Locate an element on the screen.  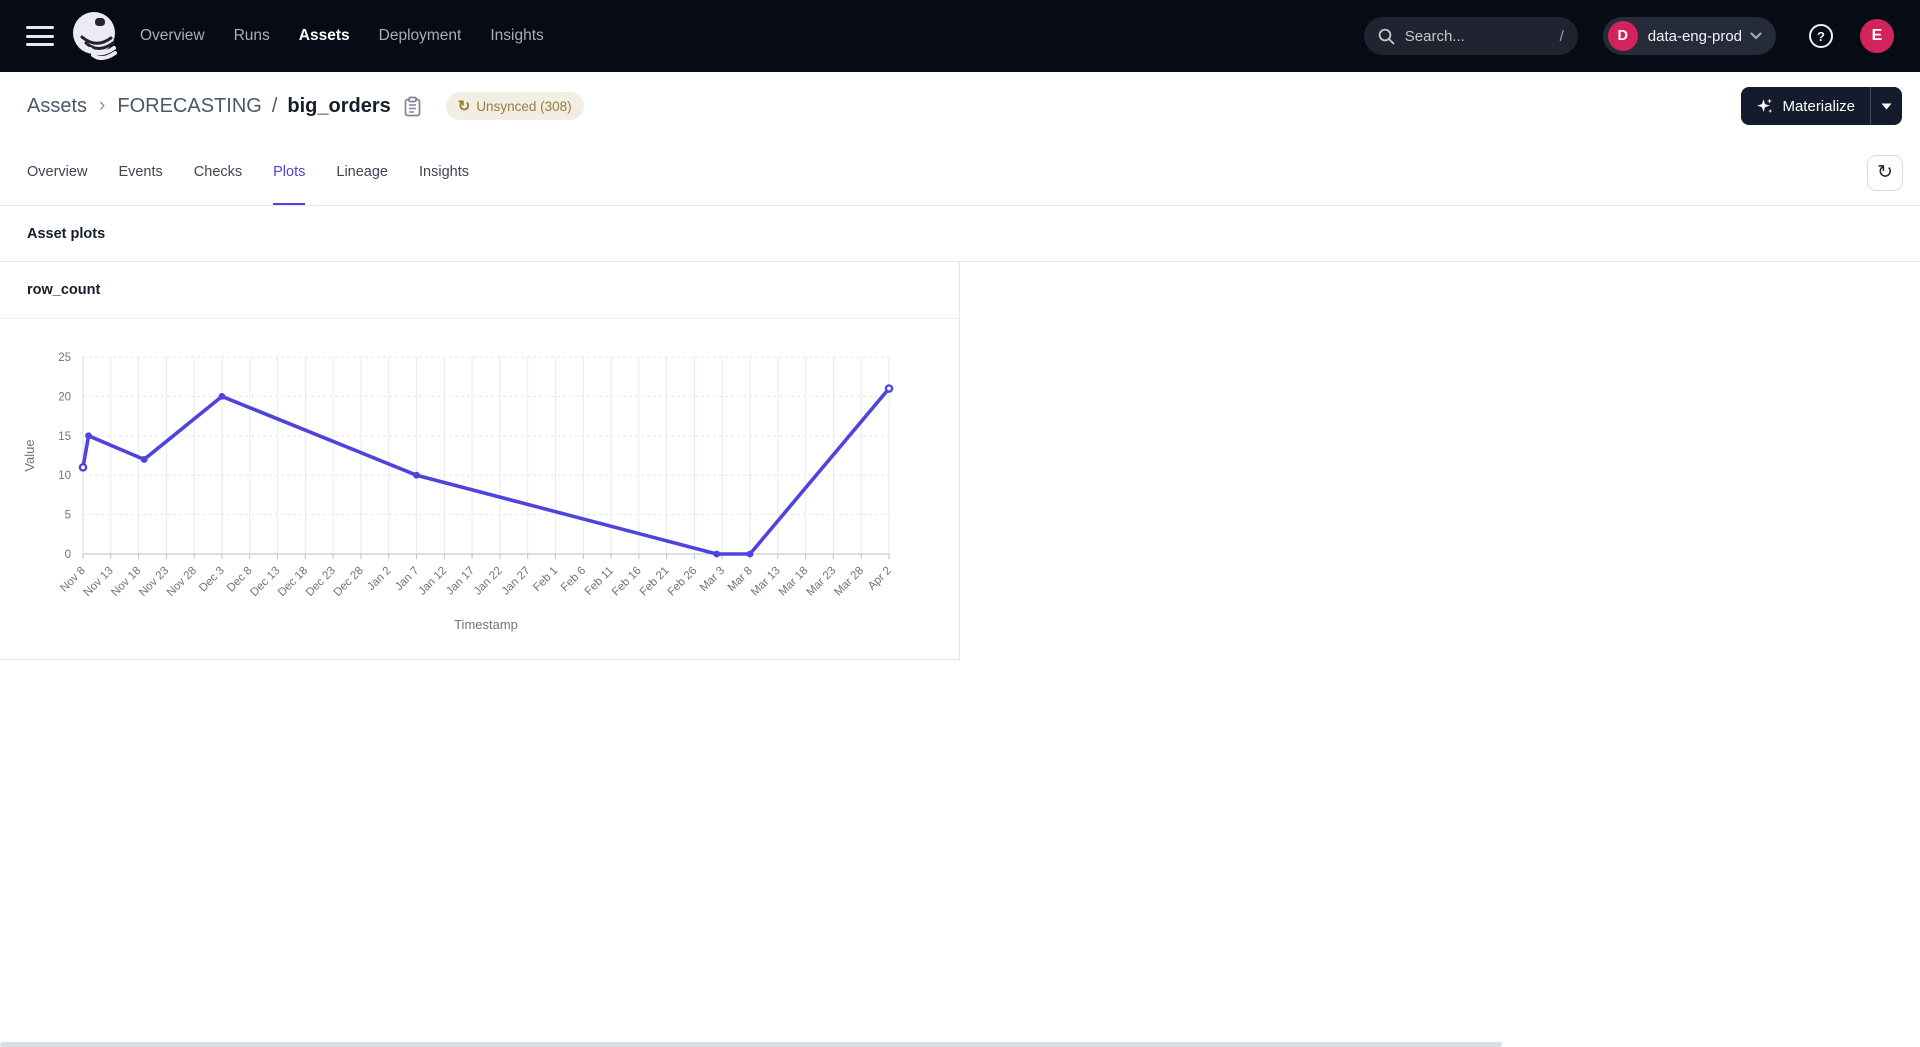
org-logo is located at coordinates (95, 36).